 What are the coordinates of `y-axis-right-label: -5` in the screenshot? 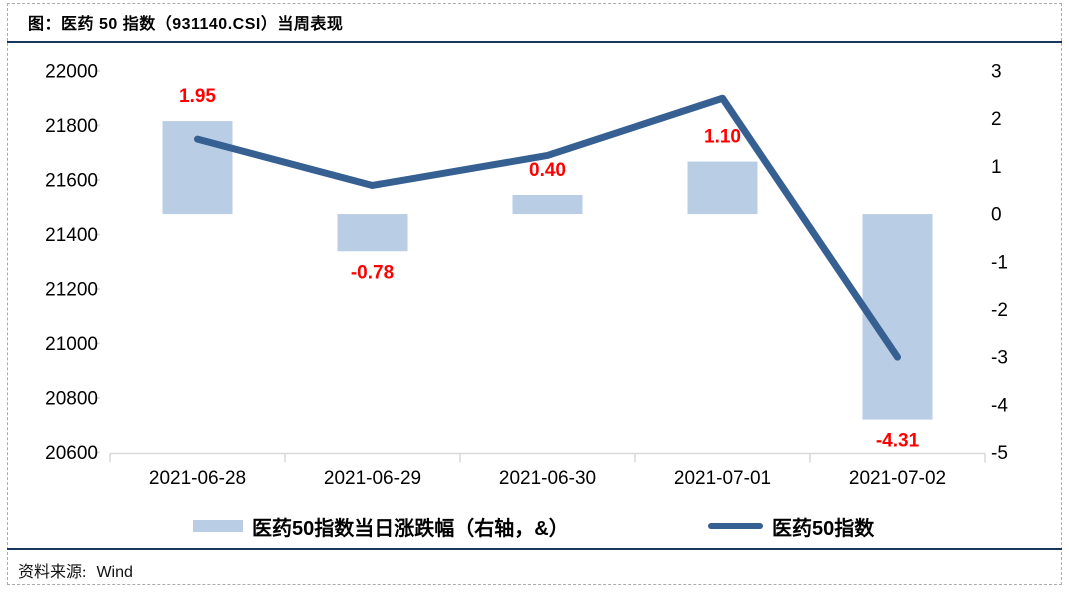 It's located at (999, 453).